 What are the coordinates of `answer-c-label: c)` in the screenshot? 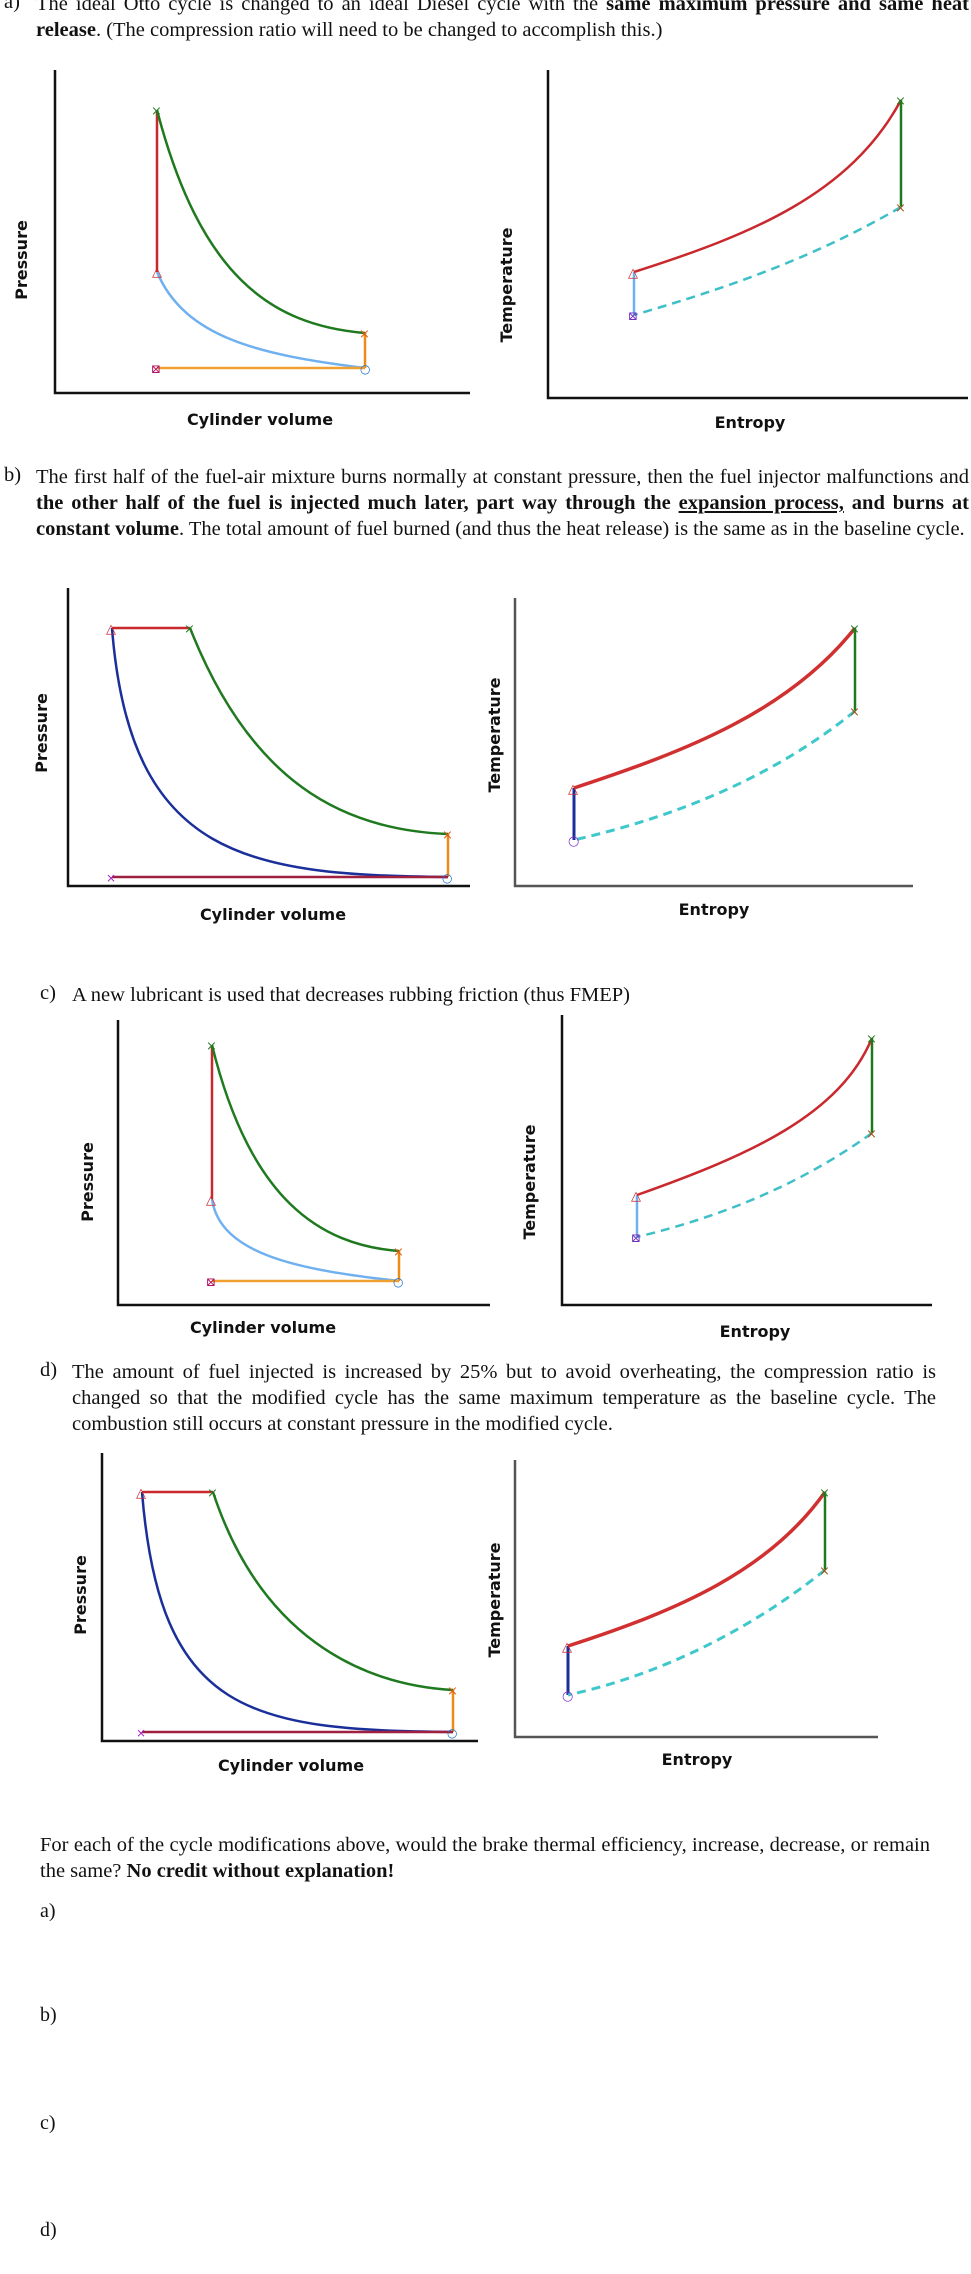 It's located at (48, 2123).